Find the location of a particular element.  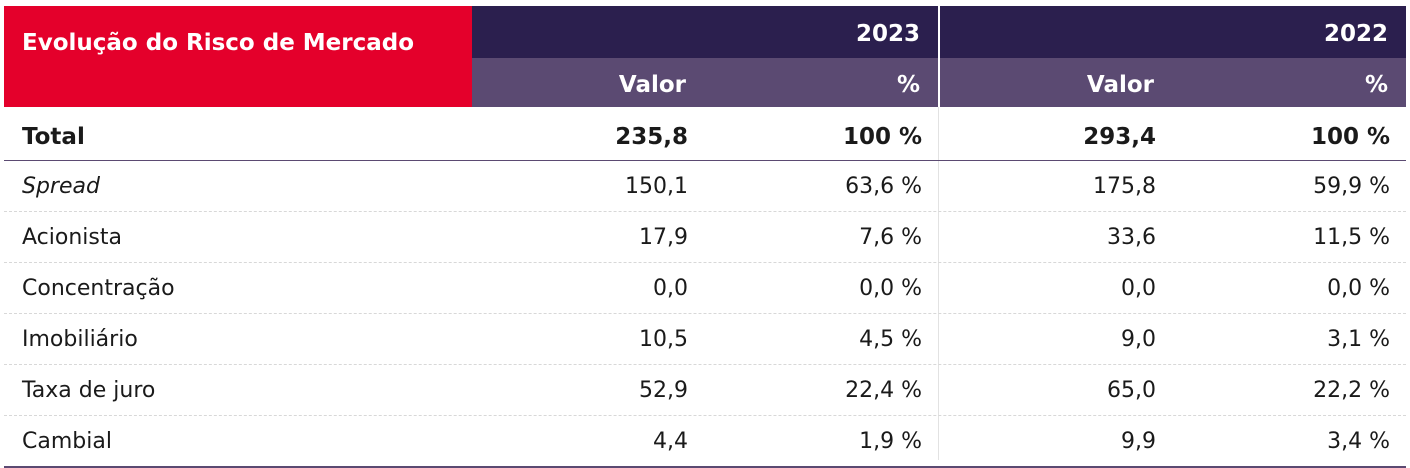

header-valor-2023: Valor is located at coordinates (588, 82).